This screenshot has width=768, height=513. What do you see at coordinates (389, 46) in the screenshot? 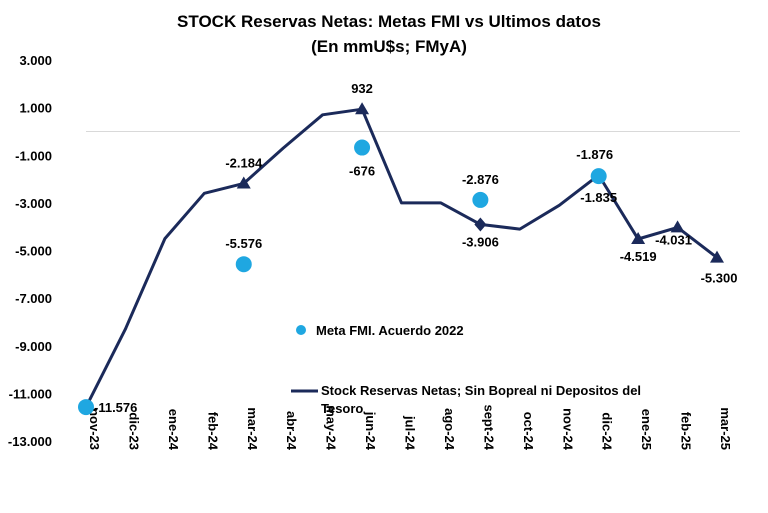
I see `chart-subtitle: (En mmU$s; FMyA)` at bounding box center [389, 46].